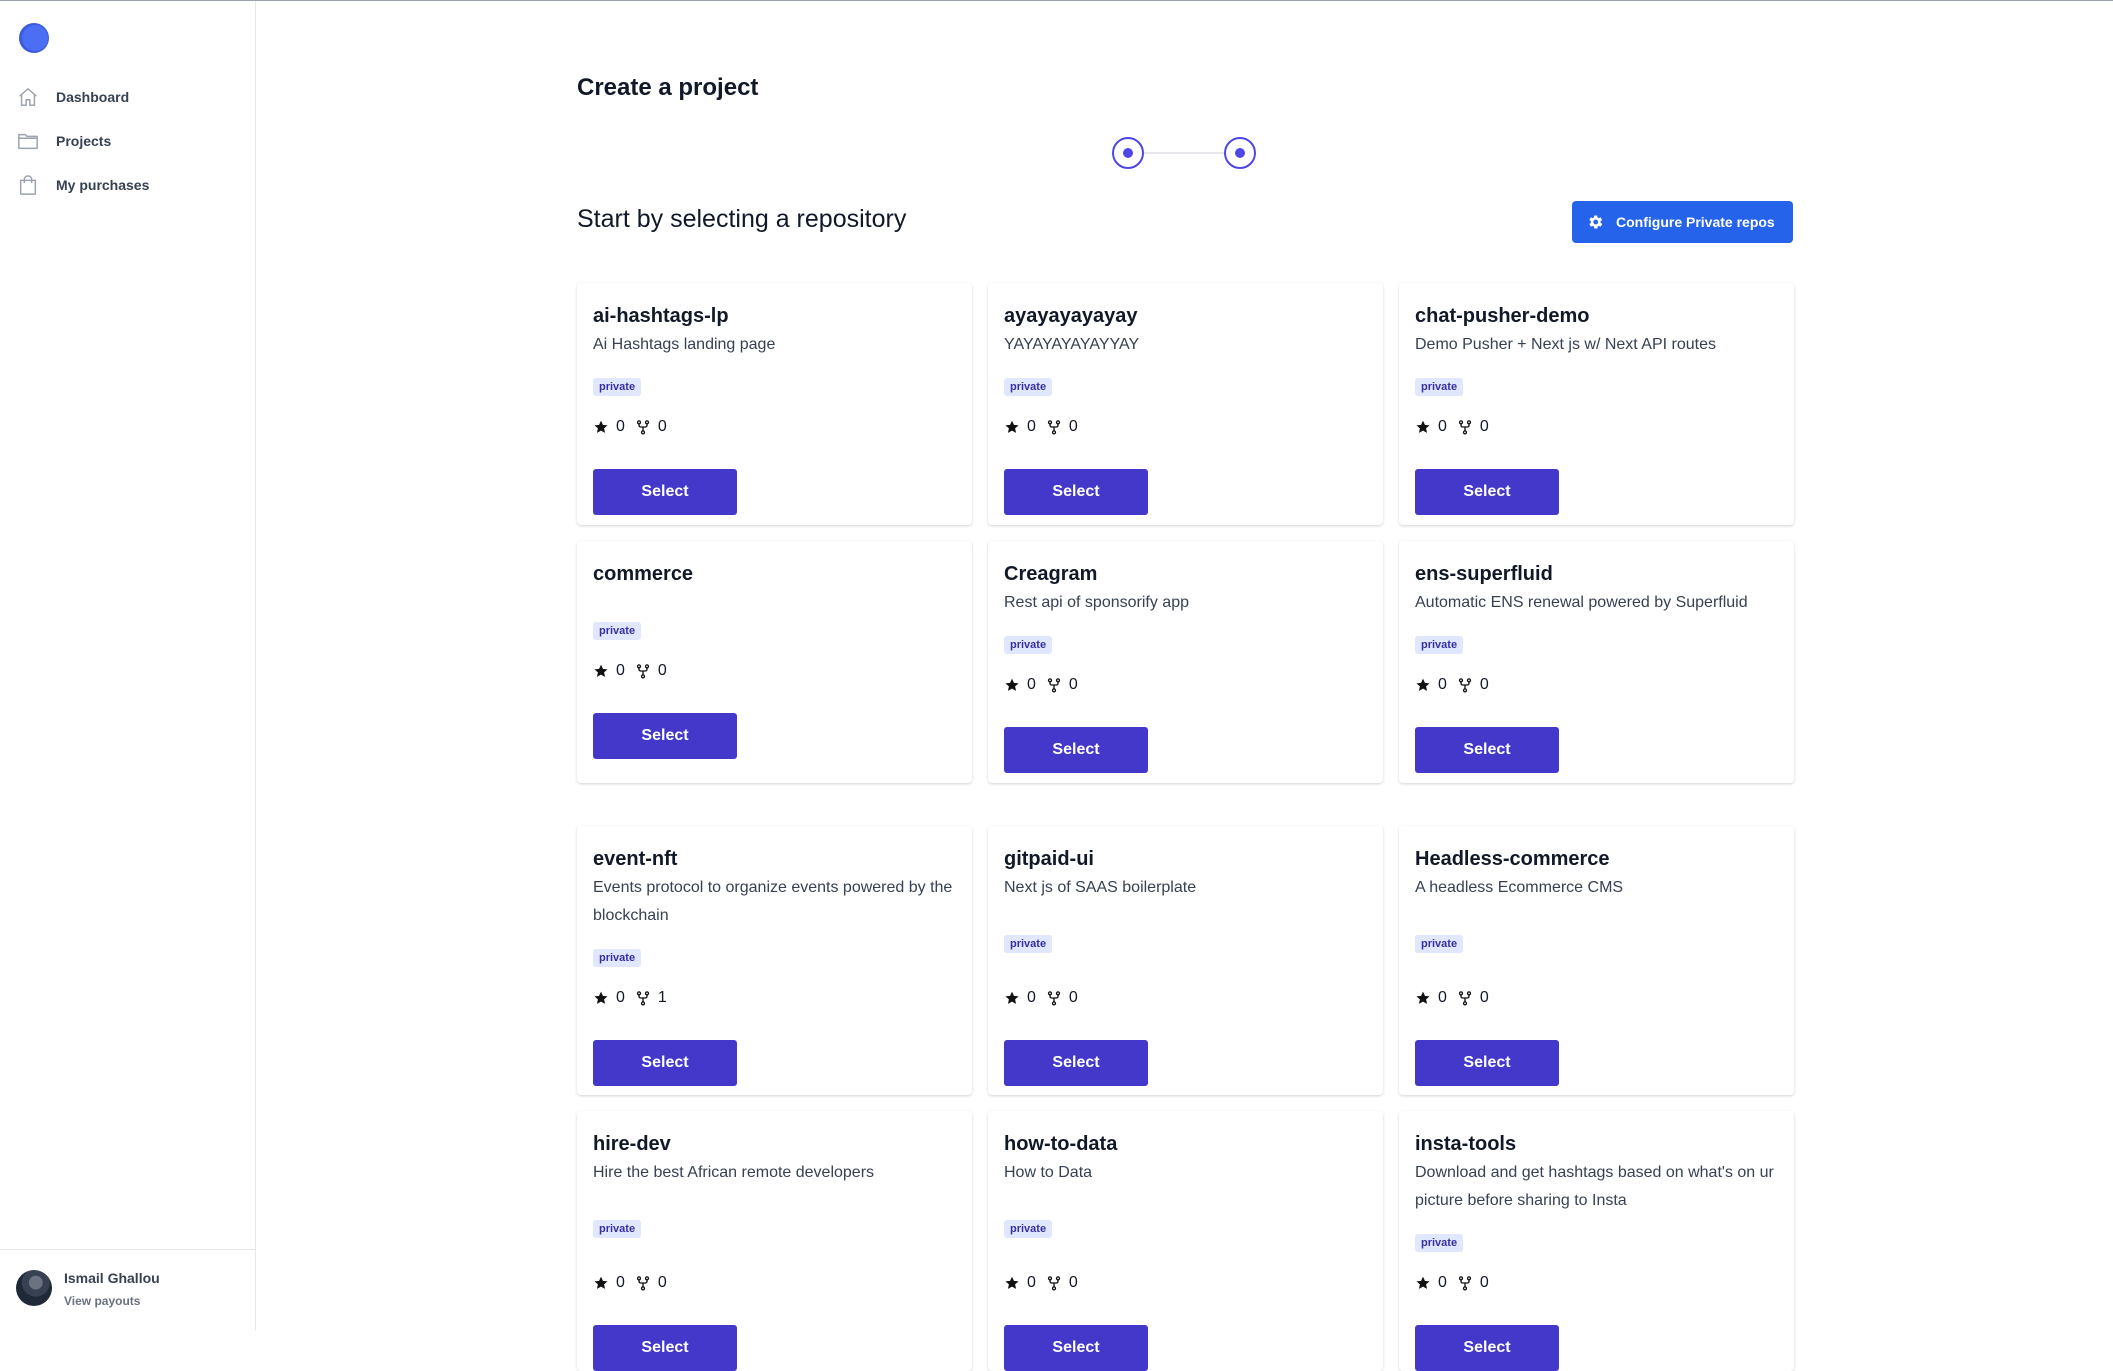  I want to click on user-profile: Ismail Ghallou View payouts, so click(128, 1289).